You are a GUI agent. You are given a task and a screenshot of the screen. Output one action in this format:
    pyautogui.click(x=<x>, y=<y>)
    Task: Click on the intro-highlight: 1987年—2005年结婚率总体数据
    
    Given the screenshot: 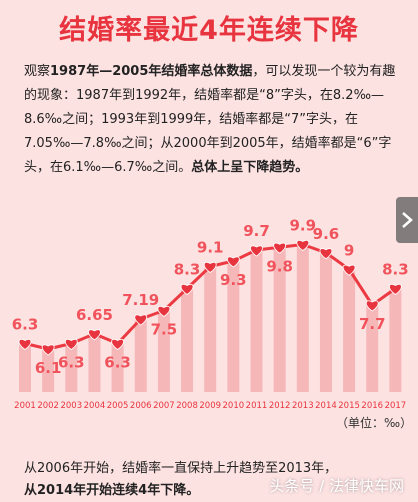 What is the action you would take?
    pyautogui.click(x=151, y=71)
    